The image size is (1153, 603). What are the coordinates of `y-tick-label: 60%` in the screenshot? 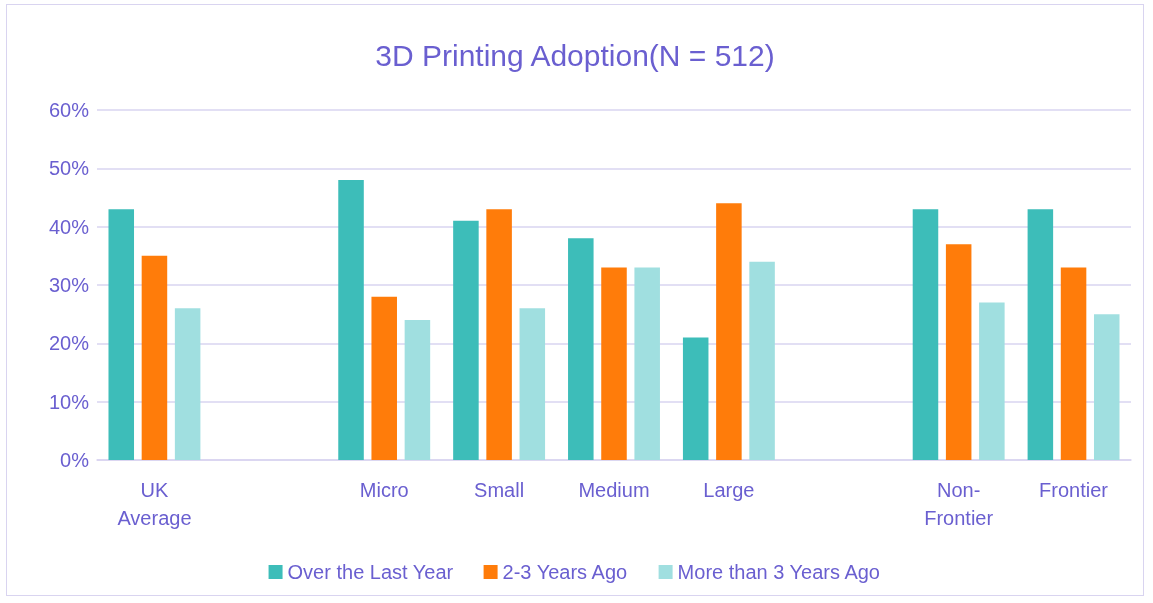 It's located at (69, 110).